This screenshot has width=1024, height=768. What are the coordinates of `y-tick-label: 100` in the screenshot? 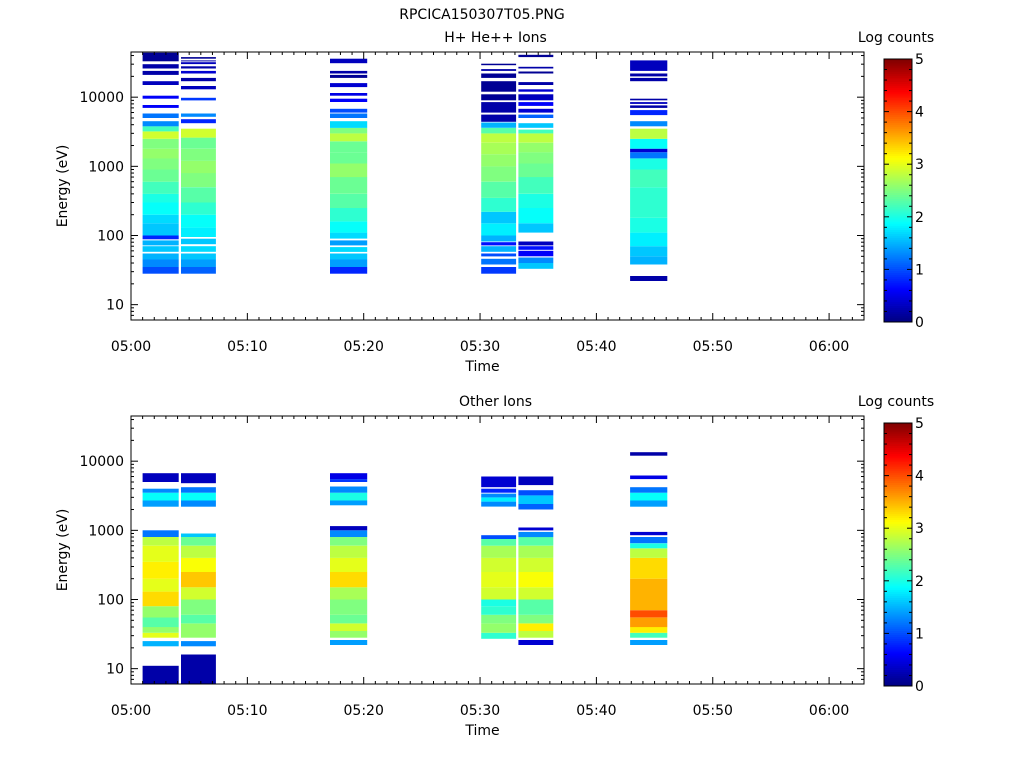 It's located at (110, 236).